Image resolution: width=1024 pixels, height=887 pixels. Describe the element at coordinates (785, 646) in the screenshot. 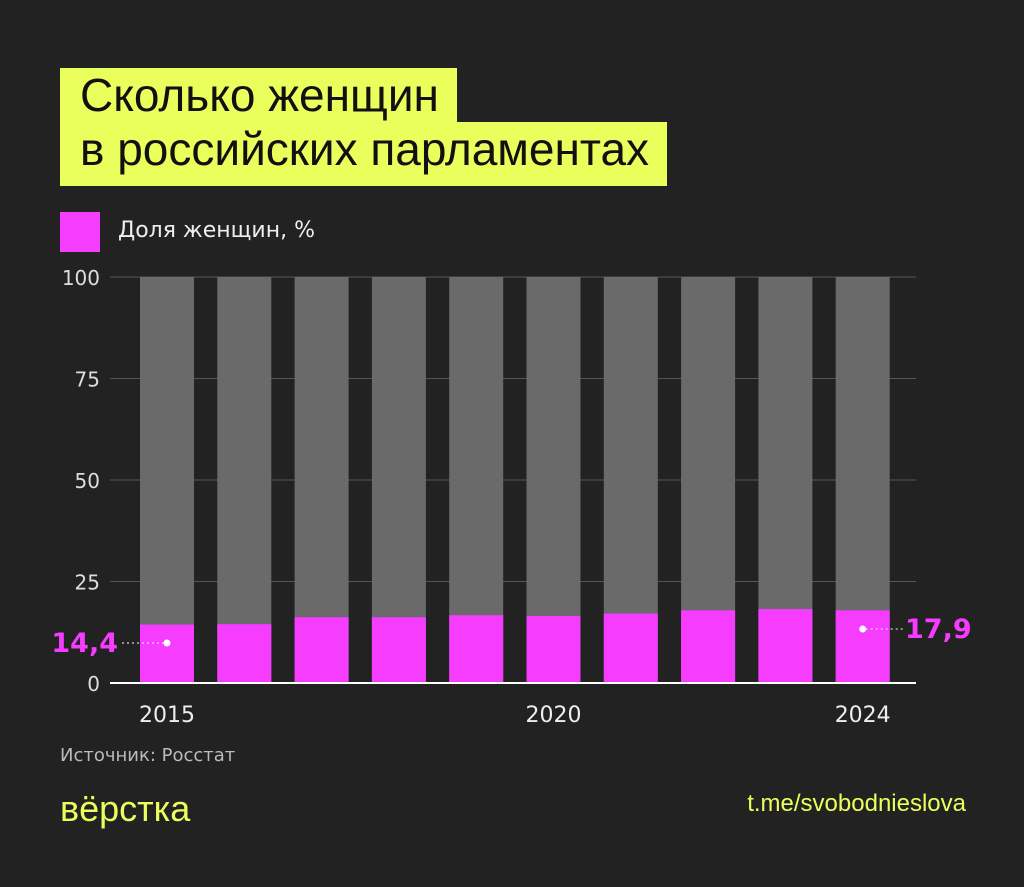

I see `bar-women-2023` at that location.